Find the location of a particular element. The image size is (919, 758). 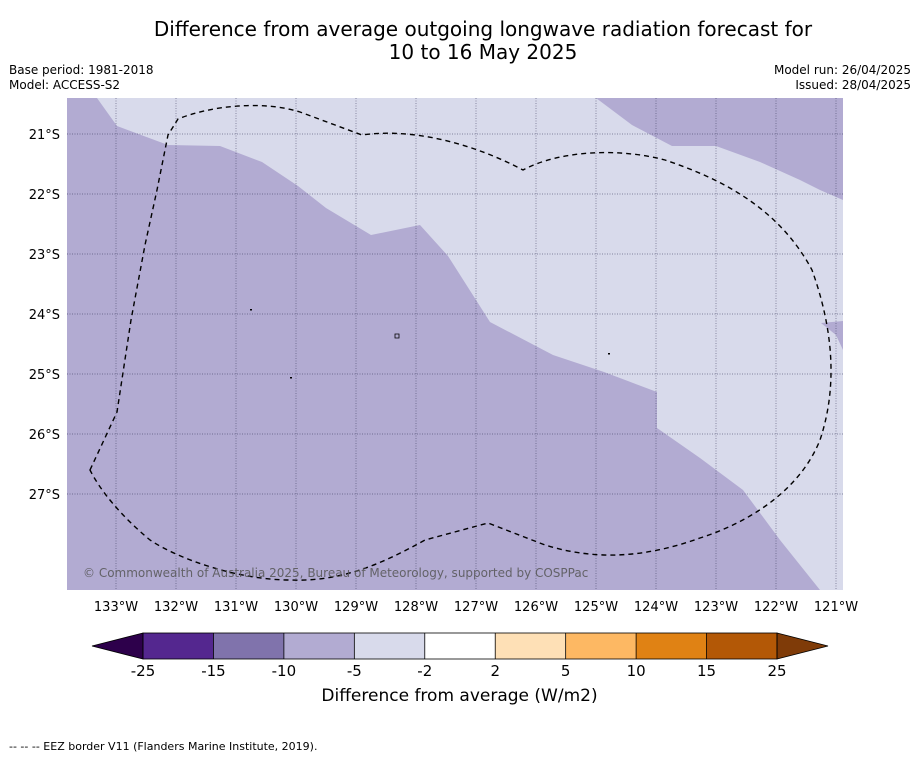

lat-label: 24°S is located at coordinates (44, 315).